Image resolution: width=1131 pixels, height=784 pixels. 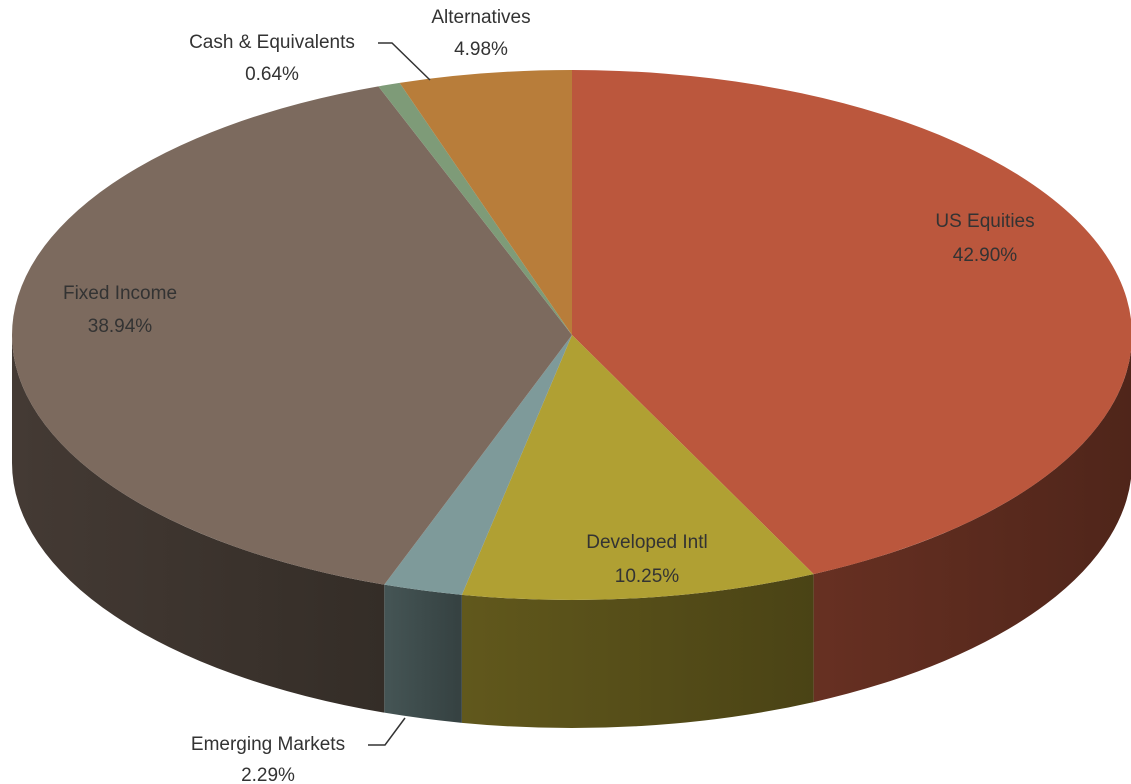 What do you see at coordinates (120, 293) in the screenshot?
I see `slice-label: Fixed Income` at bounding box center [120, 293].